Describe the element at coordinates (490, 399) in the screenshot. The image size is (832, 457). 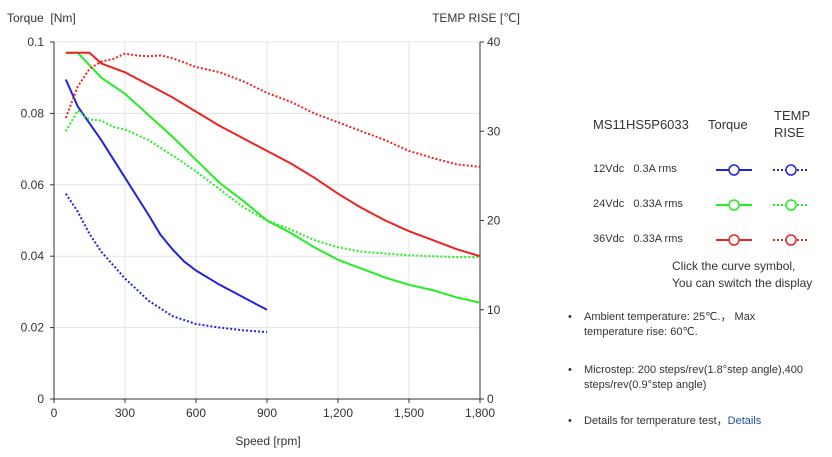
I see `y-right-tick-label: 0` at that location.